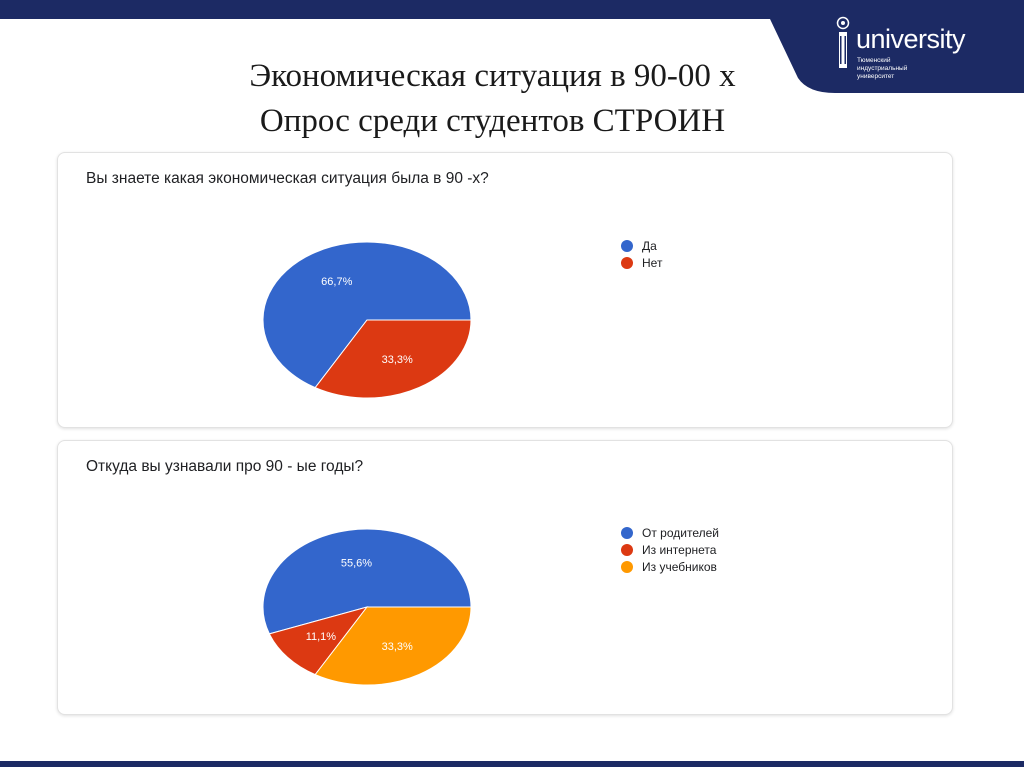 This screenshot has width=1024, height=767. What do you see at coordinates (843, 42) in the screenshot?
I see `logo-icon` at bounding box center [843, 42].